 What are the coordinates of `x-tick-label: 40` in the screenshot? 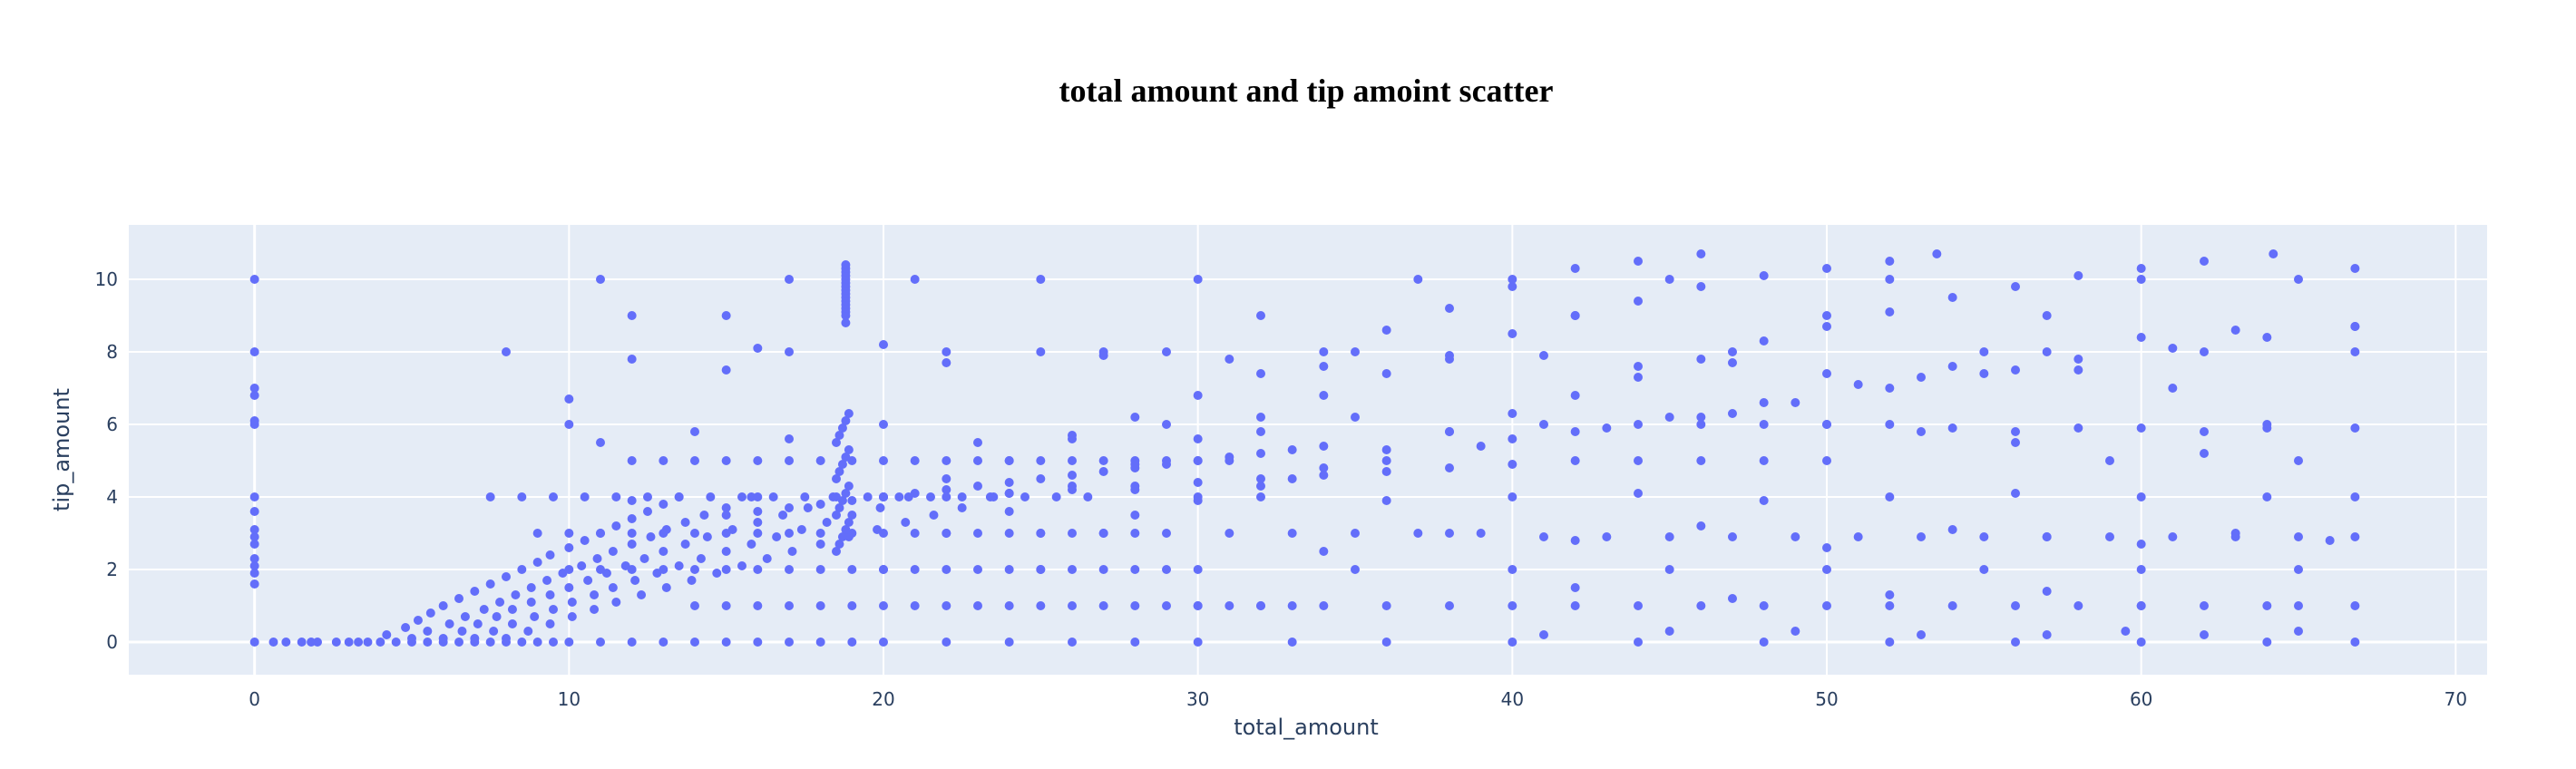 It's located at (1512, 699).